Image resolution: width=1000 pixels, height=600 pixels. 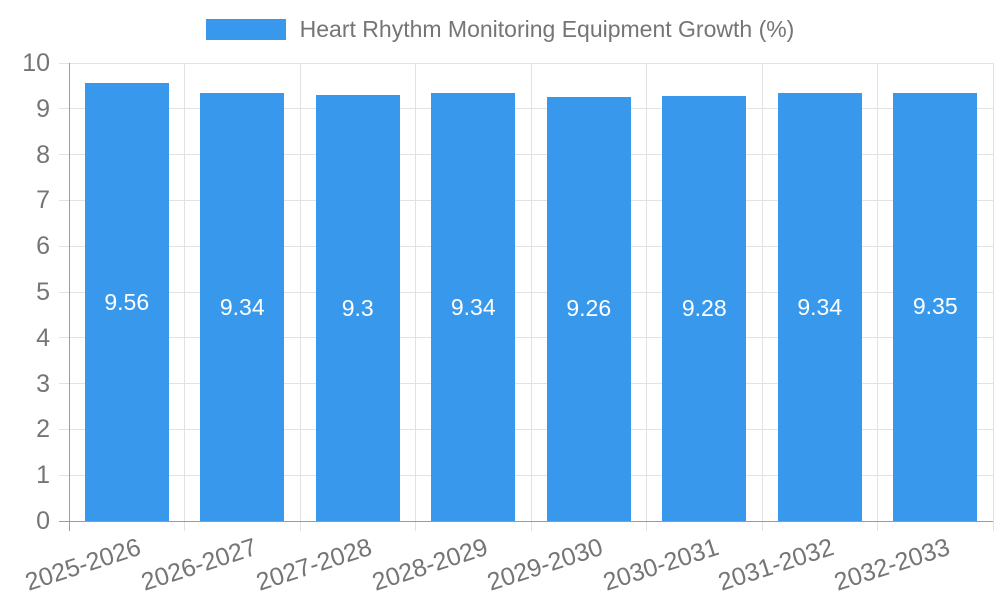 I want to click on x-tick-label: 2030-2031, so click(x=660, y=565).